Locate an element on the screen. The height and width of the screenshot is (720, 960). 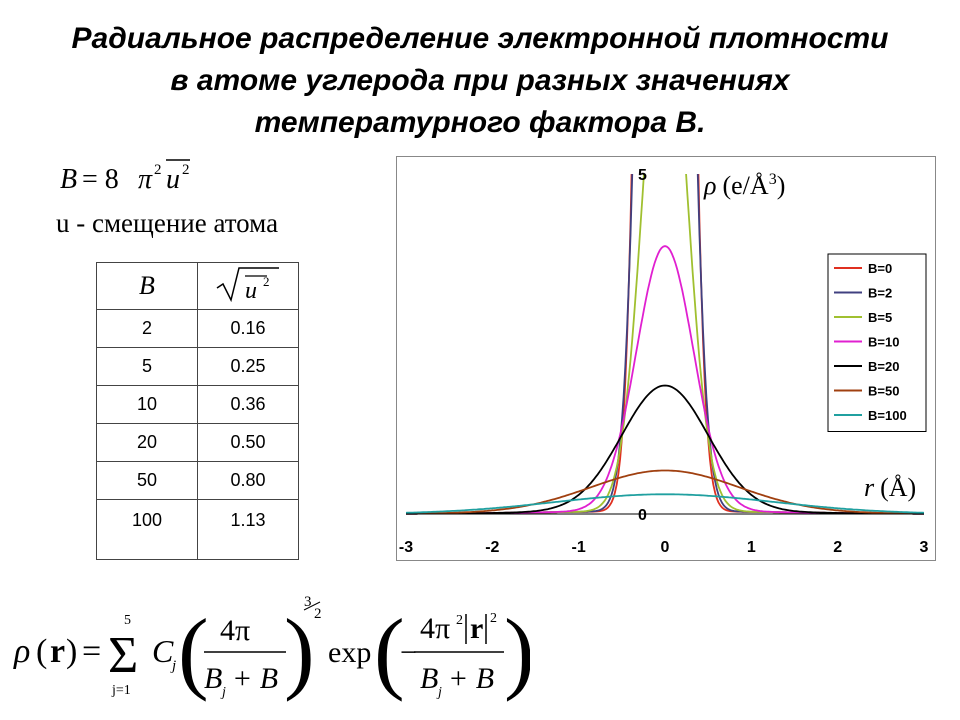
table-cell-u: 0.80 is located at coordinates (248, 480).